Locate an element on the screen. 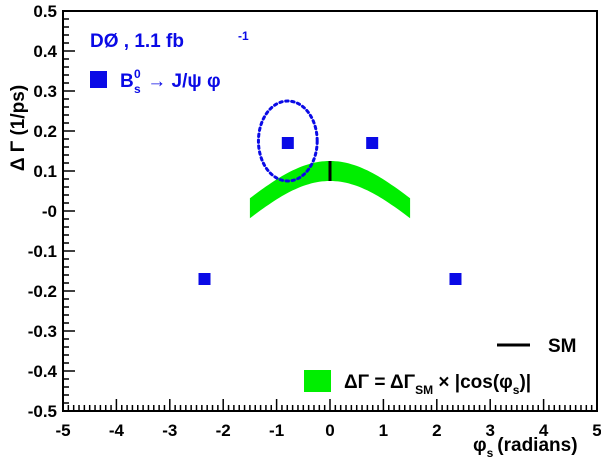  x-axis-title: φs (radians) is located at coordinates (525, 447).